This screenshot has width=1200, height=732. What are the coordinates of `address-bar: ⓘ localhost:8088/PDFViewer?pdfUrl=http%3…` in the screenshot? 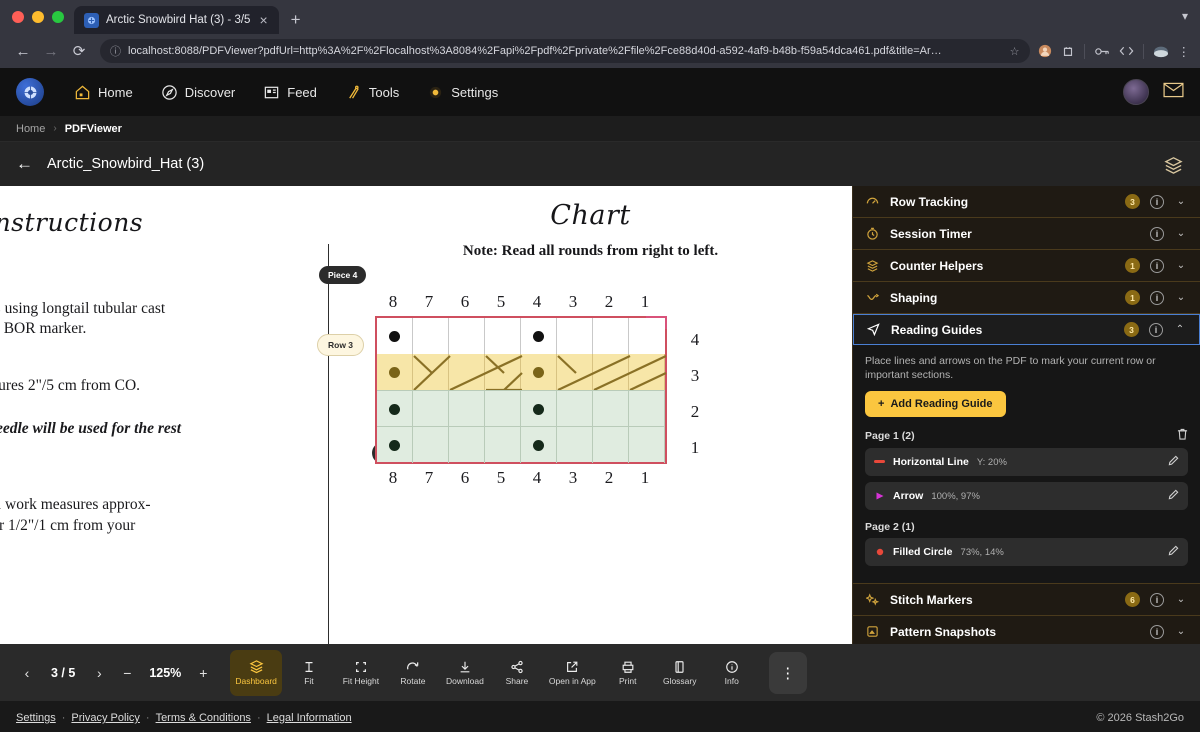 It's located at (565, 51).